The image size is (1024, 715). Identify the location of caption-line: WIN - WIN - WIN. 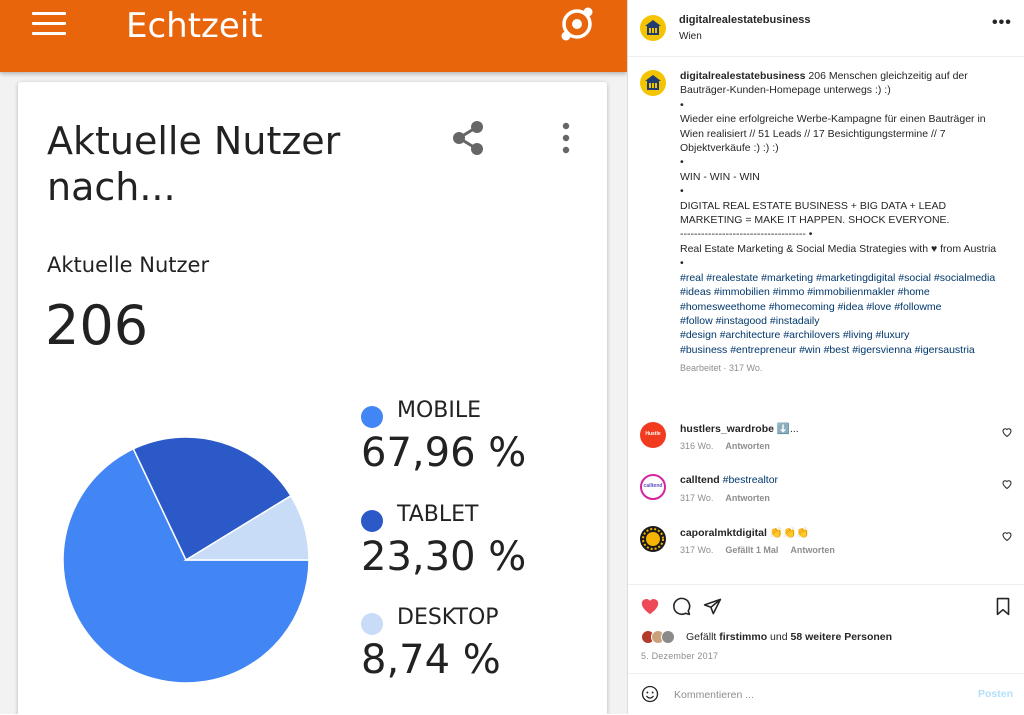
(720, 176).